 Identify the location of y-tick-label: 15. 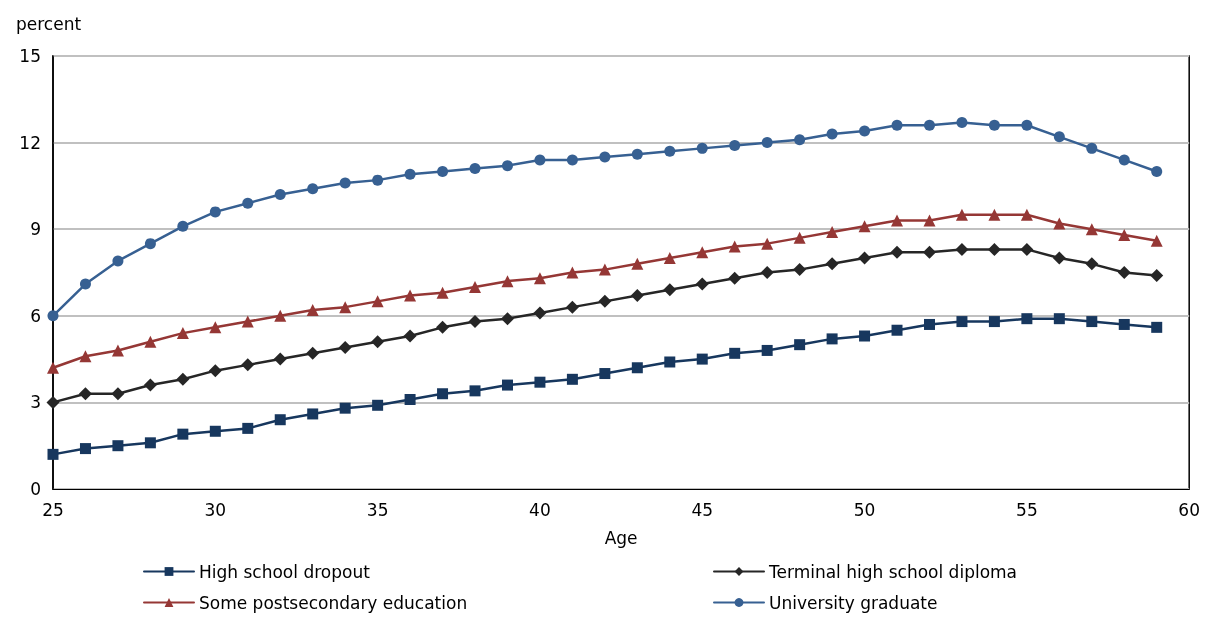
(30, 56).